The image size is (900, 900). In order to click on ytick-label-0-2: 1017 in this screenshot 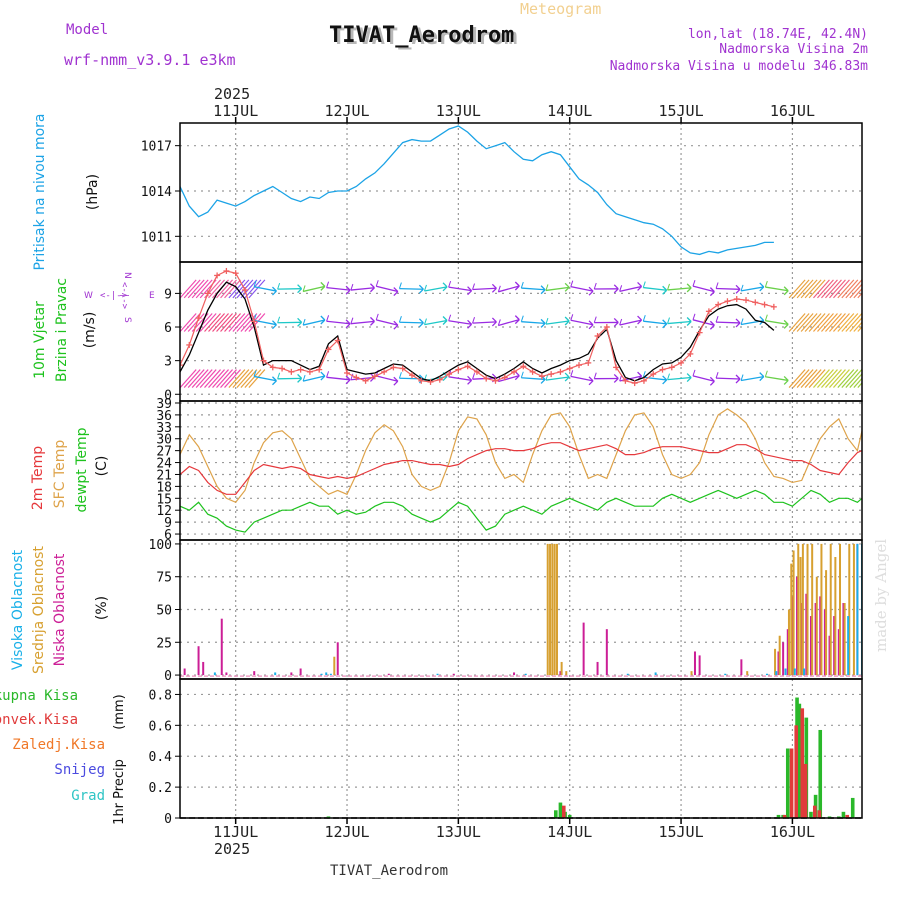, I will do `click(156, 147)`.